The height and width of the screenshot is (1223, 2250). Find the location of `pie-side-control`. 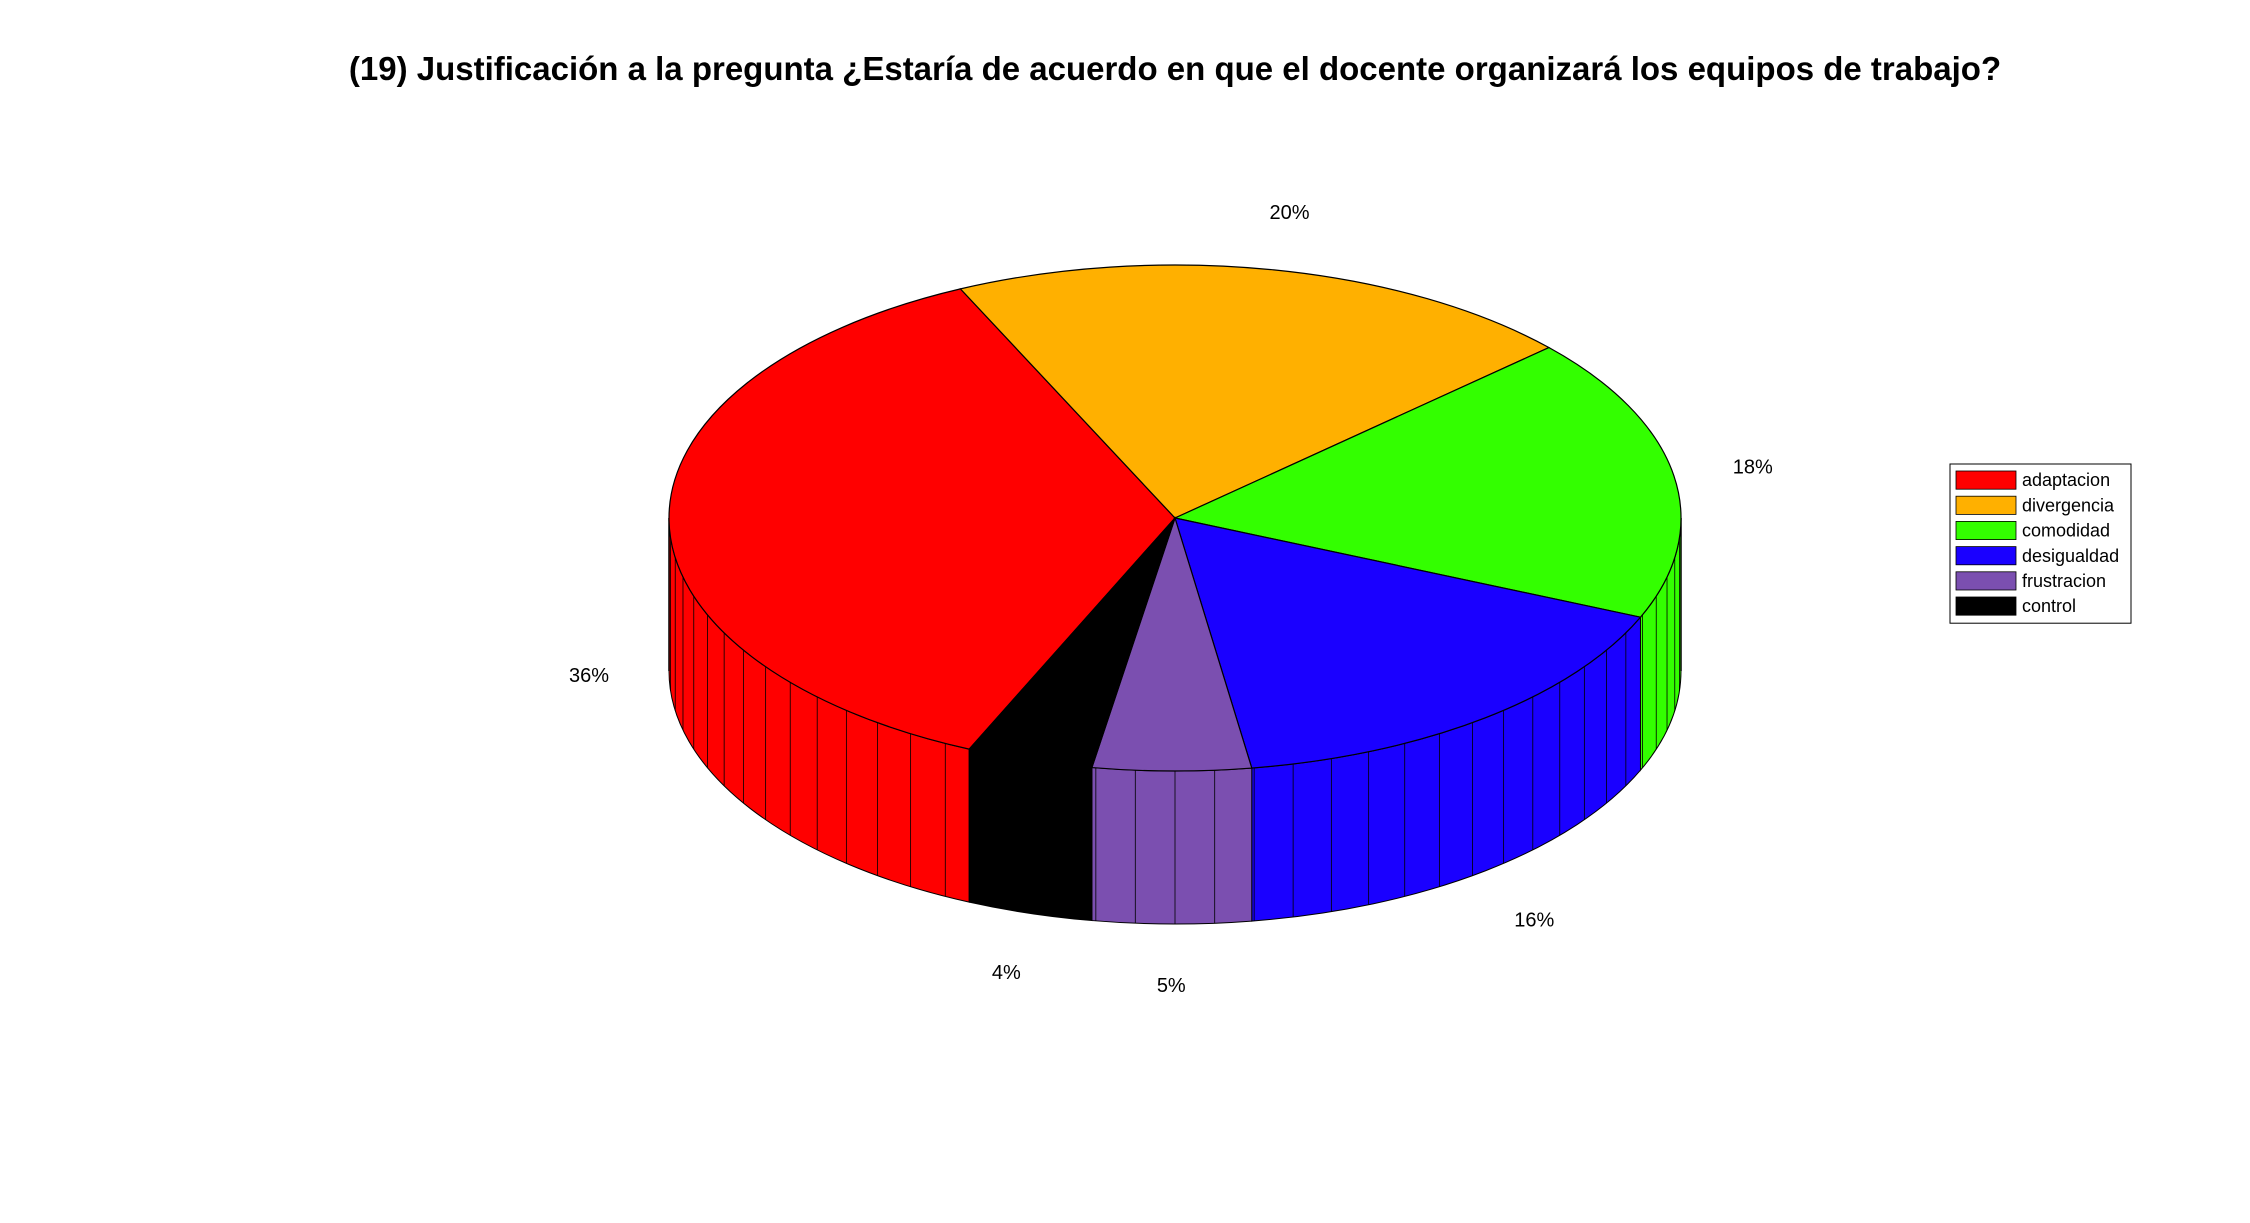

pie-side-control is located at coordinates (1030, 835).